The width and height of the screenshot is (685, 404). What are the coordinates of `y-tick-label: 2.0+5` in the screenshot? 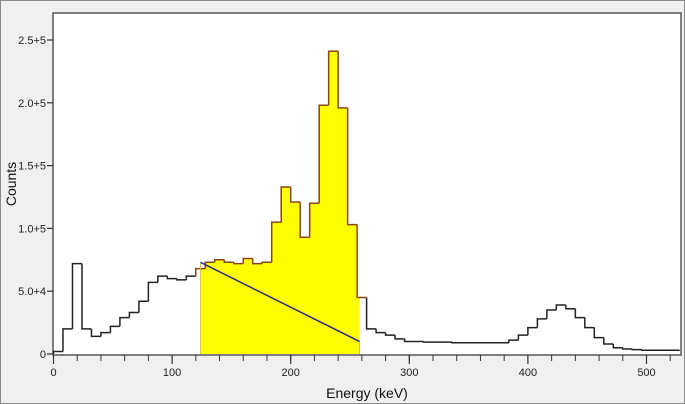 It's located at (32, 104).